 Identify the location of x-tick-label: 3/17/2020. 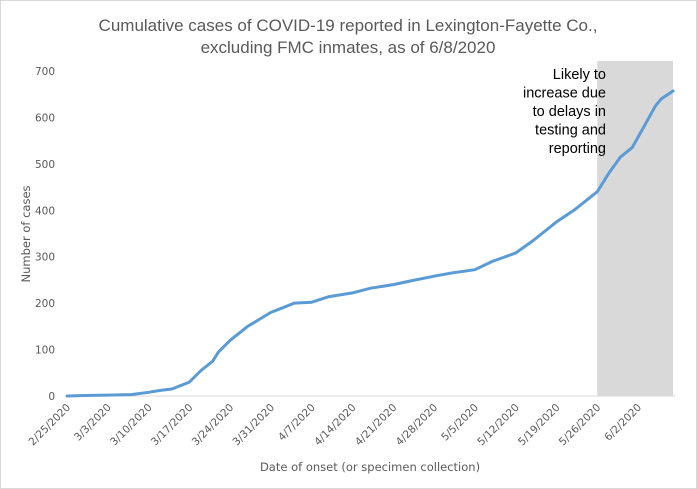
(172, 425).